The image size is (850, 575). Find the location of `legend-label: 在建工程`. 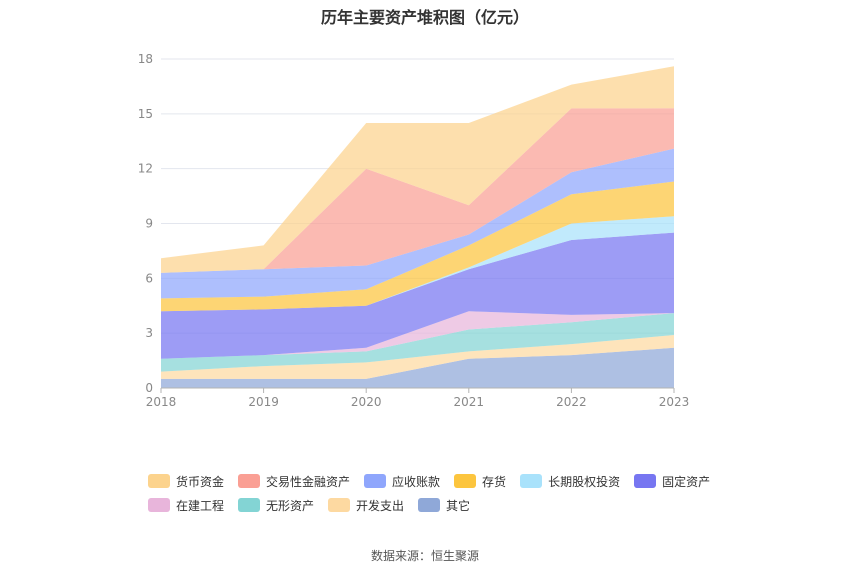

legend-label: 在建工程 is located at coordinates (200, 505).